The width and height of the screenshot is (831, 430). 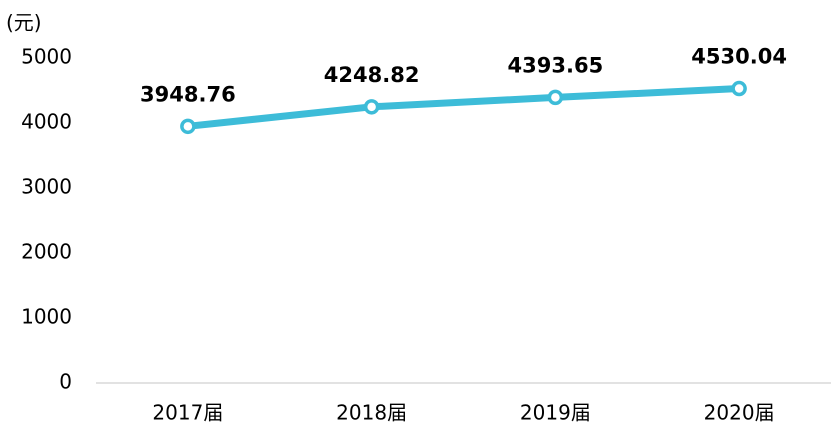 I want to click on x-tick-label: 2020届, so click(x=739, y=413).